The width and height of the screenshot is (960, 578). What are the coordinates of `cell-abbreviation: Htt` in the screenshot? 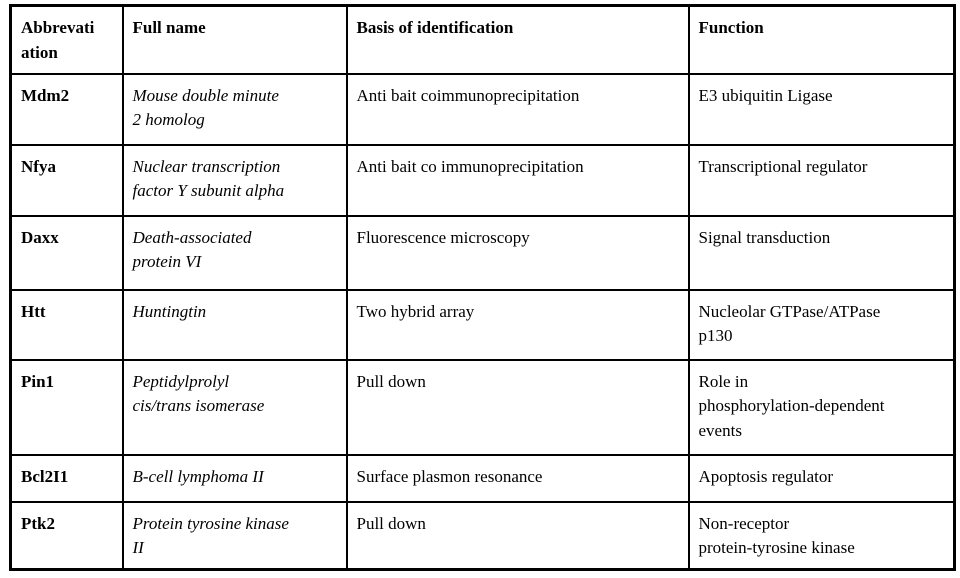 It's located at (66, 324).